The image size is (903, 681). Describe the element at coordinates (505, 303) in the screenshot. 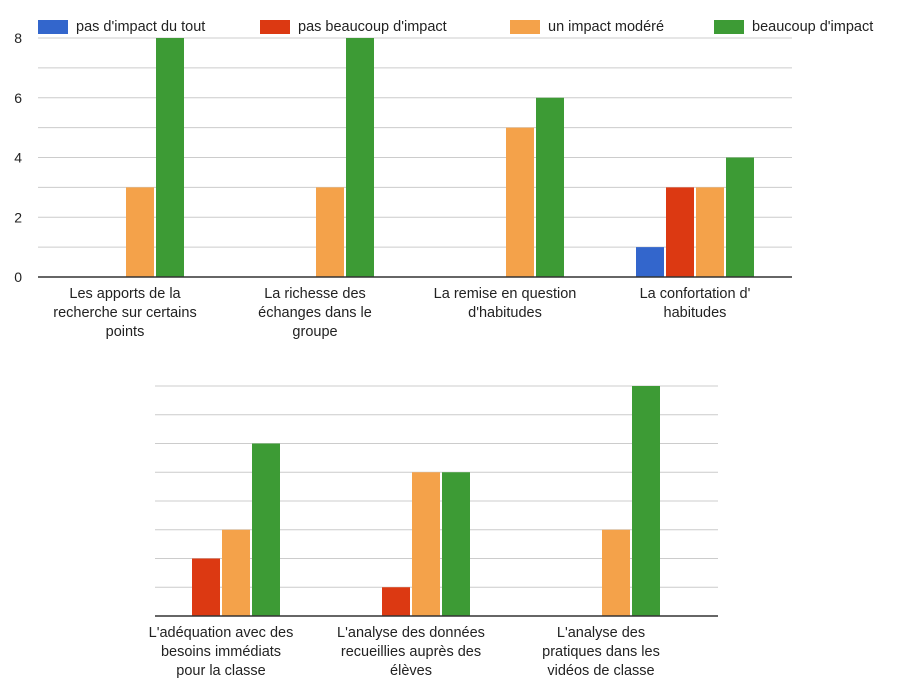

I see `category-label: La remise en question d'habitudes` at that location.